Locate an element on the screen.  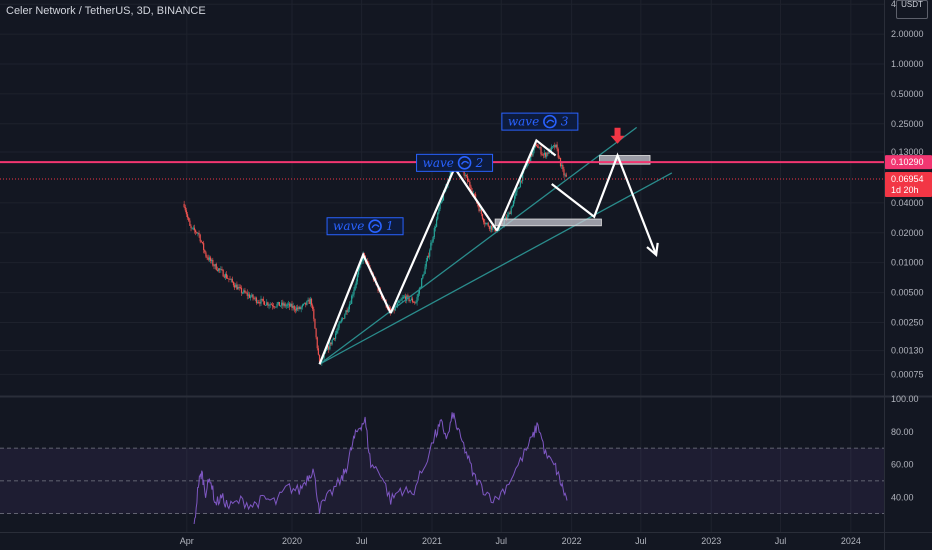
currency-badge: USDT is located at coordinates (912, 9).